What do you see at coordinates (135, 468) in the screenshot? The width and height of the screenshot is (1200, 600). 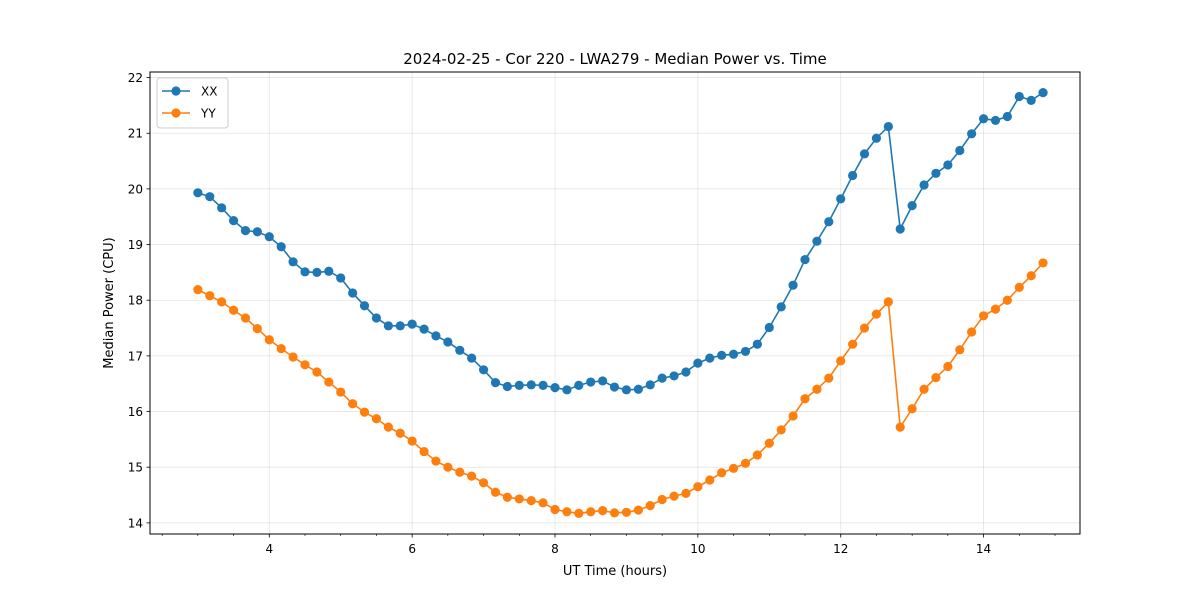 I see `y-tick-label: 15` at bounding box center [135, 468].